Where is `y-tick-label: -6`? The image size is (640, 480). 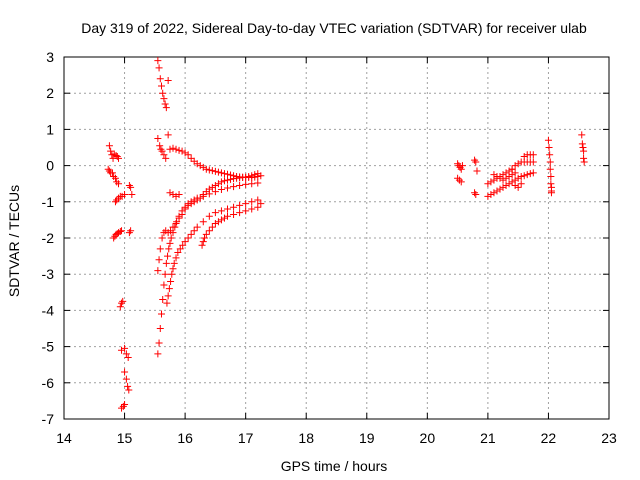
y-tick-label: -6 is located at coordinates (48, 383).